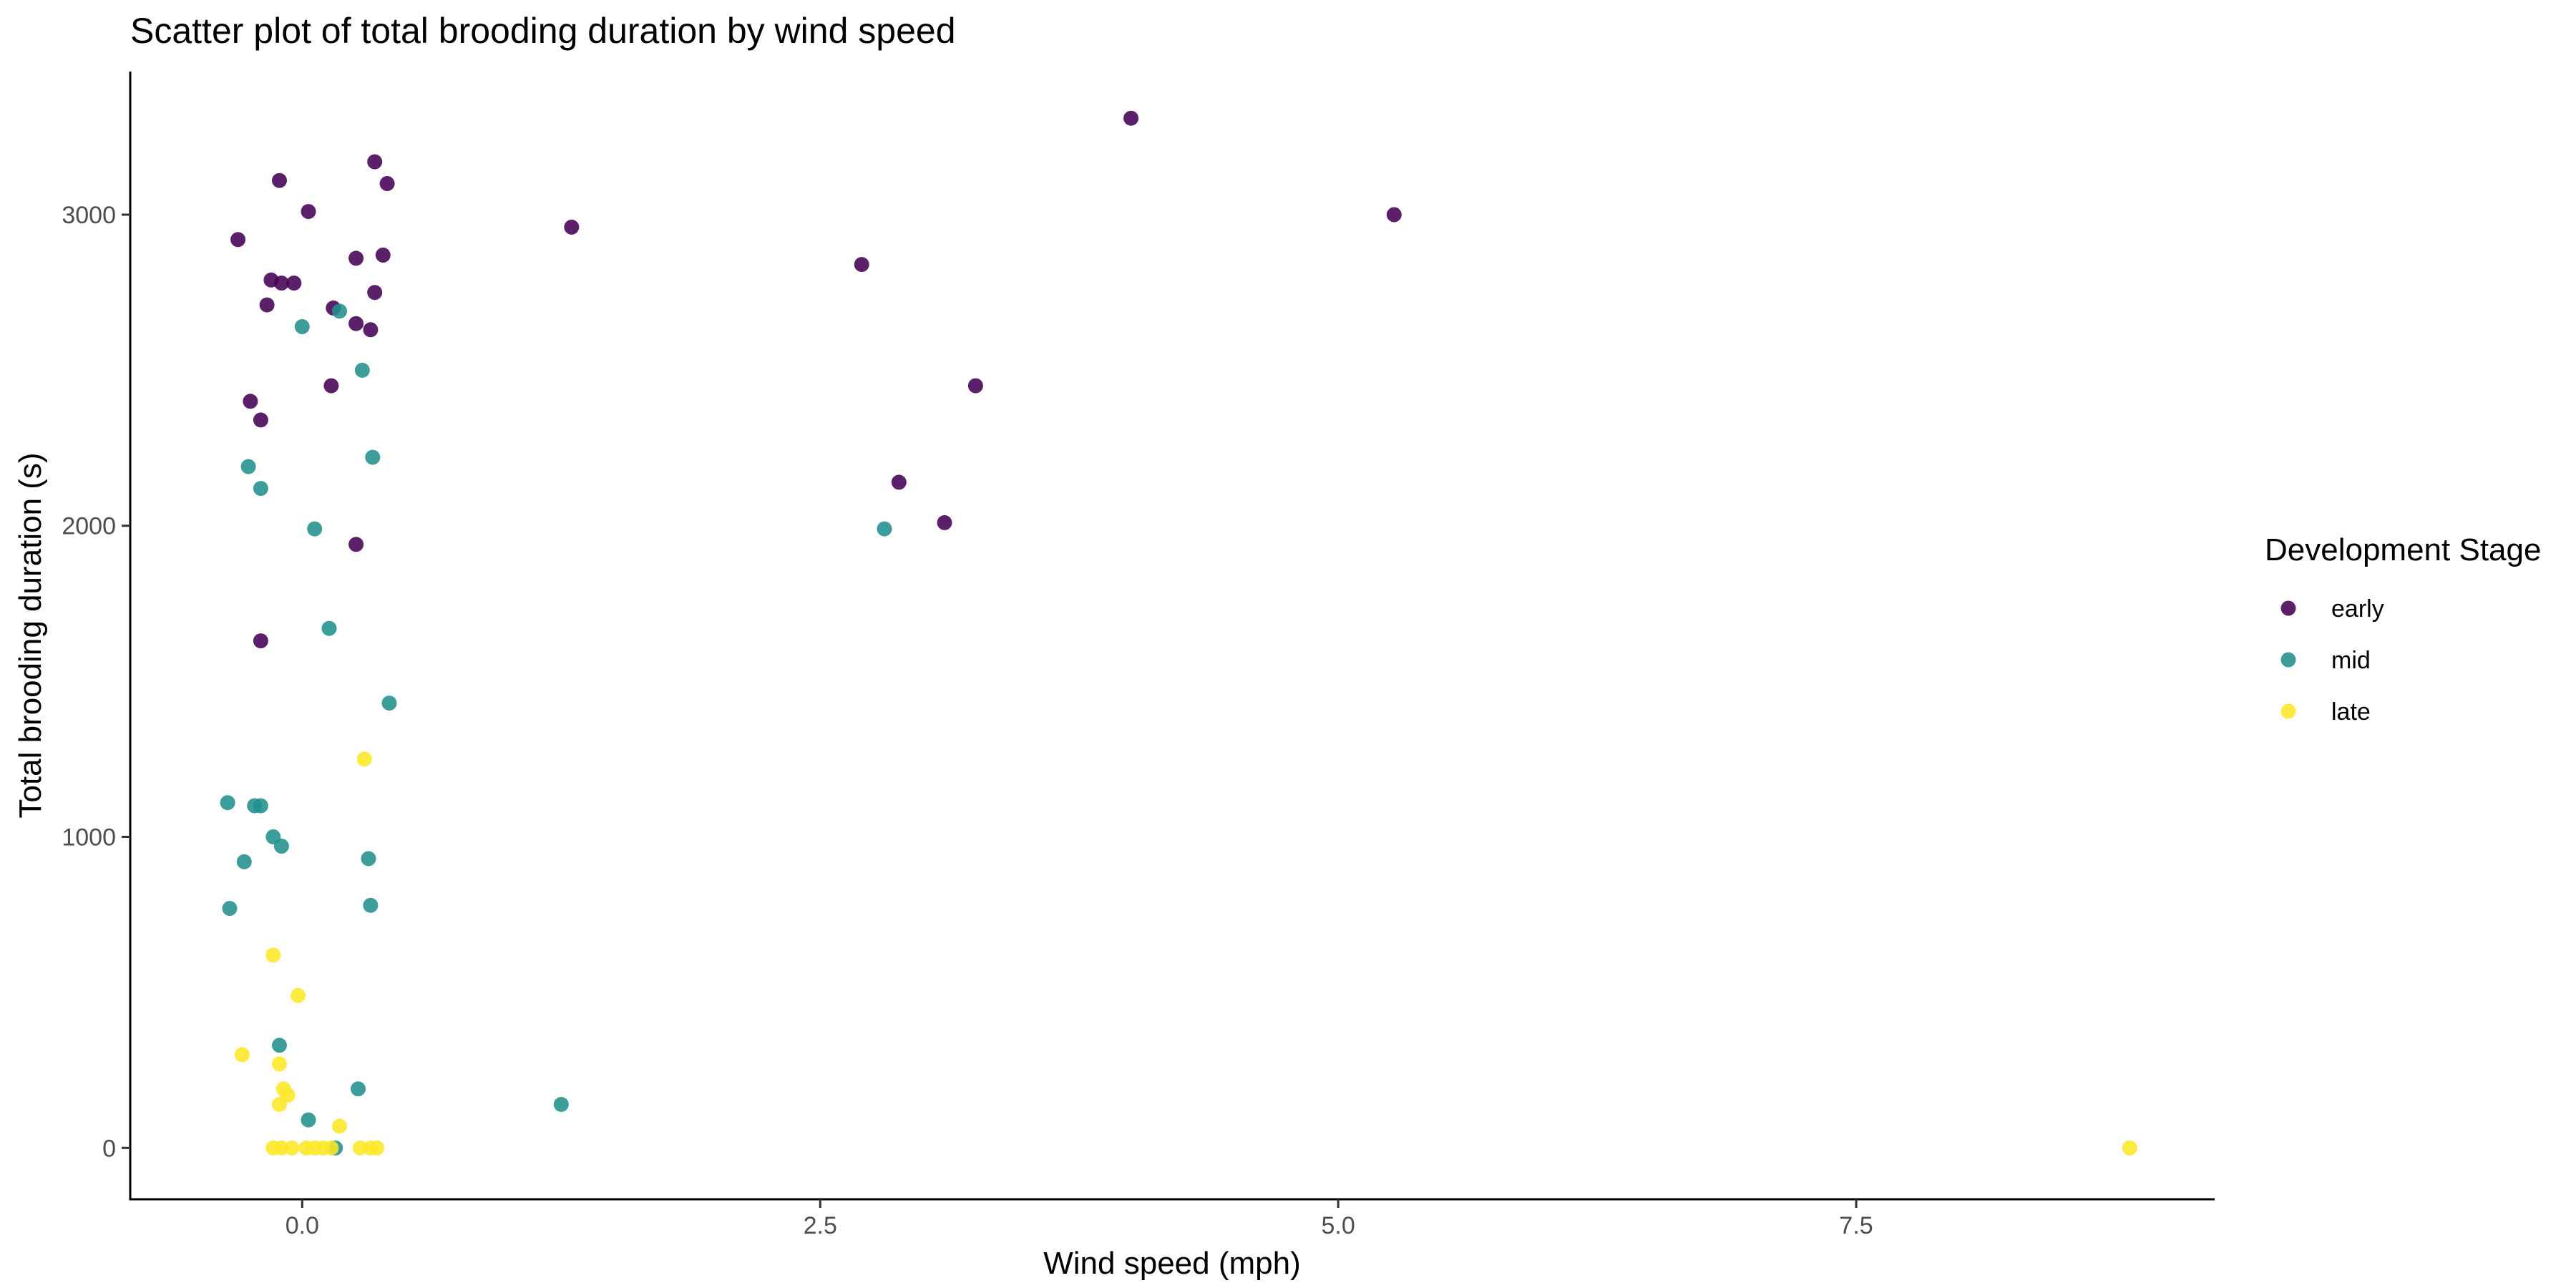 The image size is (2576, 1288). Describe the element at coordinates (89, 526) in the screenshot. I see `y-tick-label: 2000` at that location.